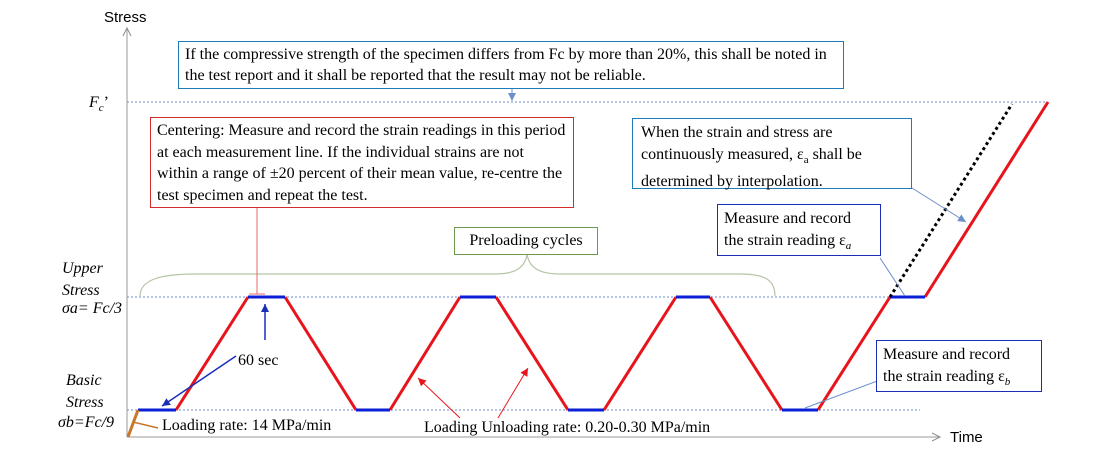 Image resolution: width=1117 pixels, height=472 pixels. I want to click on preloading-cycles-box: Preloading cycles, so click(526, 241).